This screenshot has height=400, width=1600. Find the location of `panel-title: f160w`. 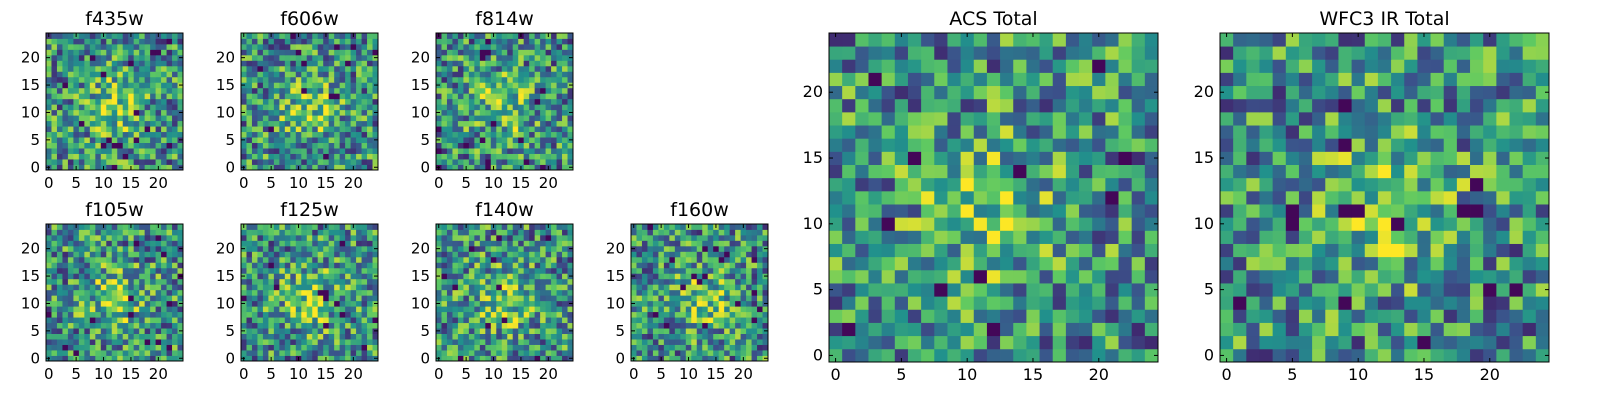

panel-title: f160w is located at coordinates (699, 210).